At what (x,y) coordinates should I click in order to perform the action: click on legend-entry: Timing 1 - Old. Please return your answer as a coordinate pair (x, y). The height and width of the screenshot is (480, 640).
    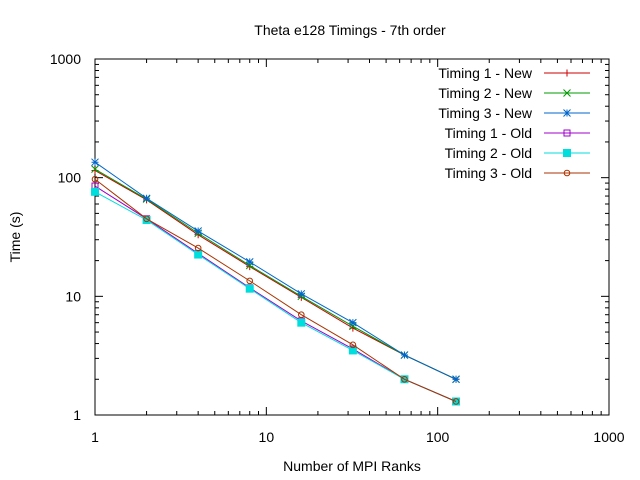
    Looking at the image, I should click on (517, 133).